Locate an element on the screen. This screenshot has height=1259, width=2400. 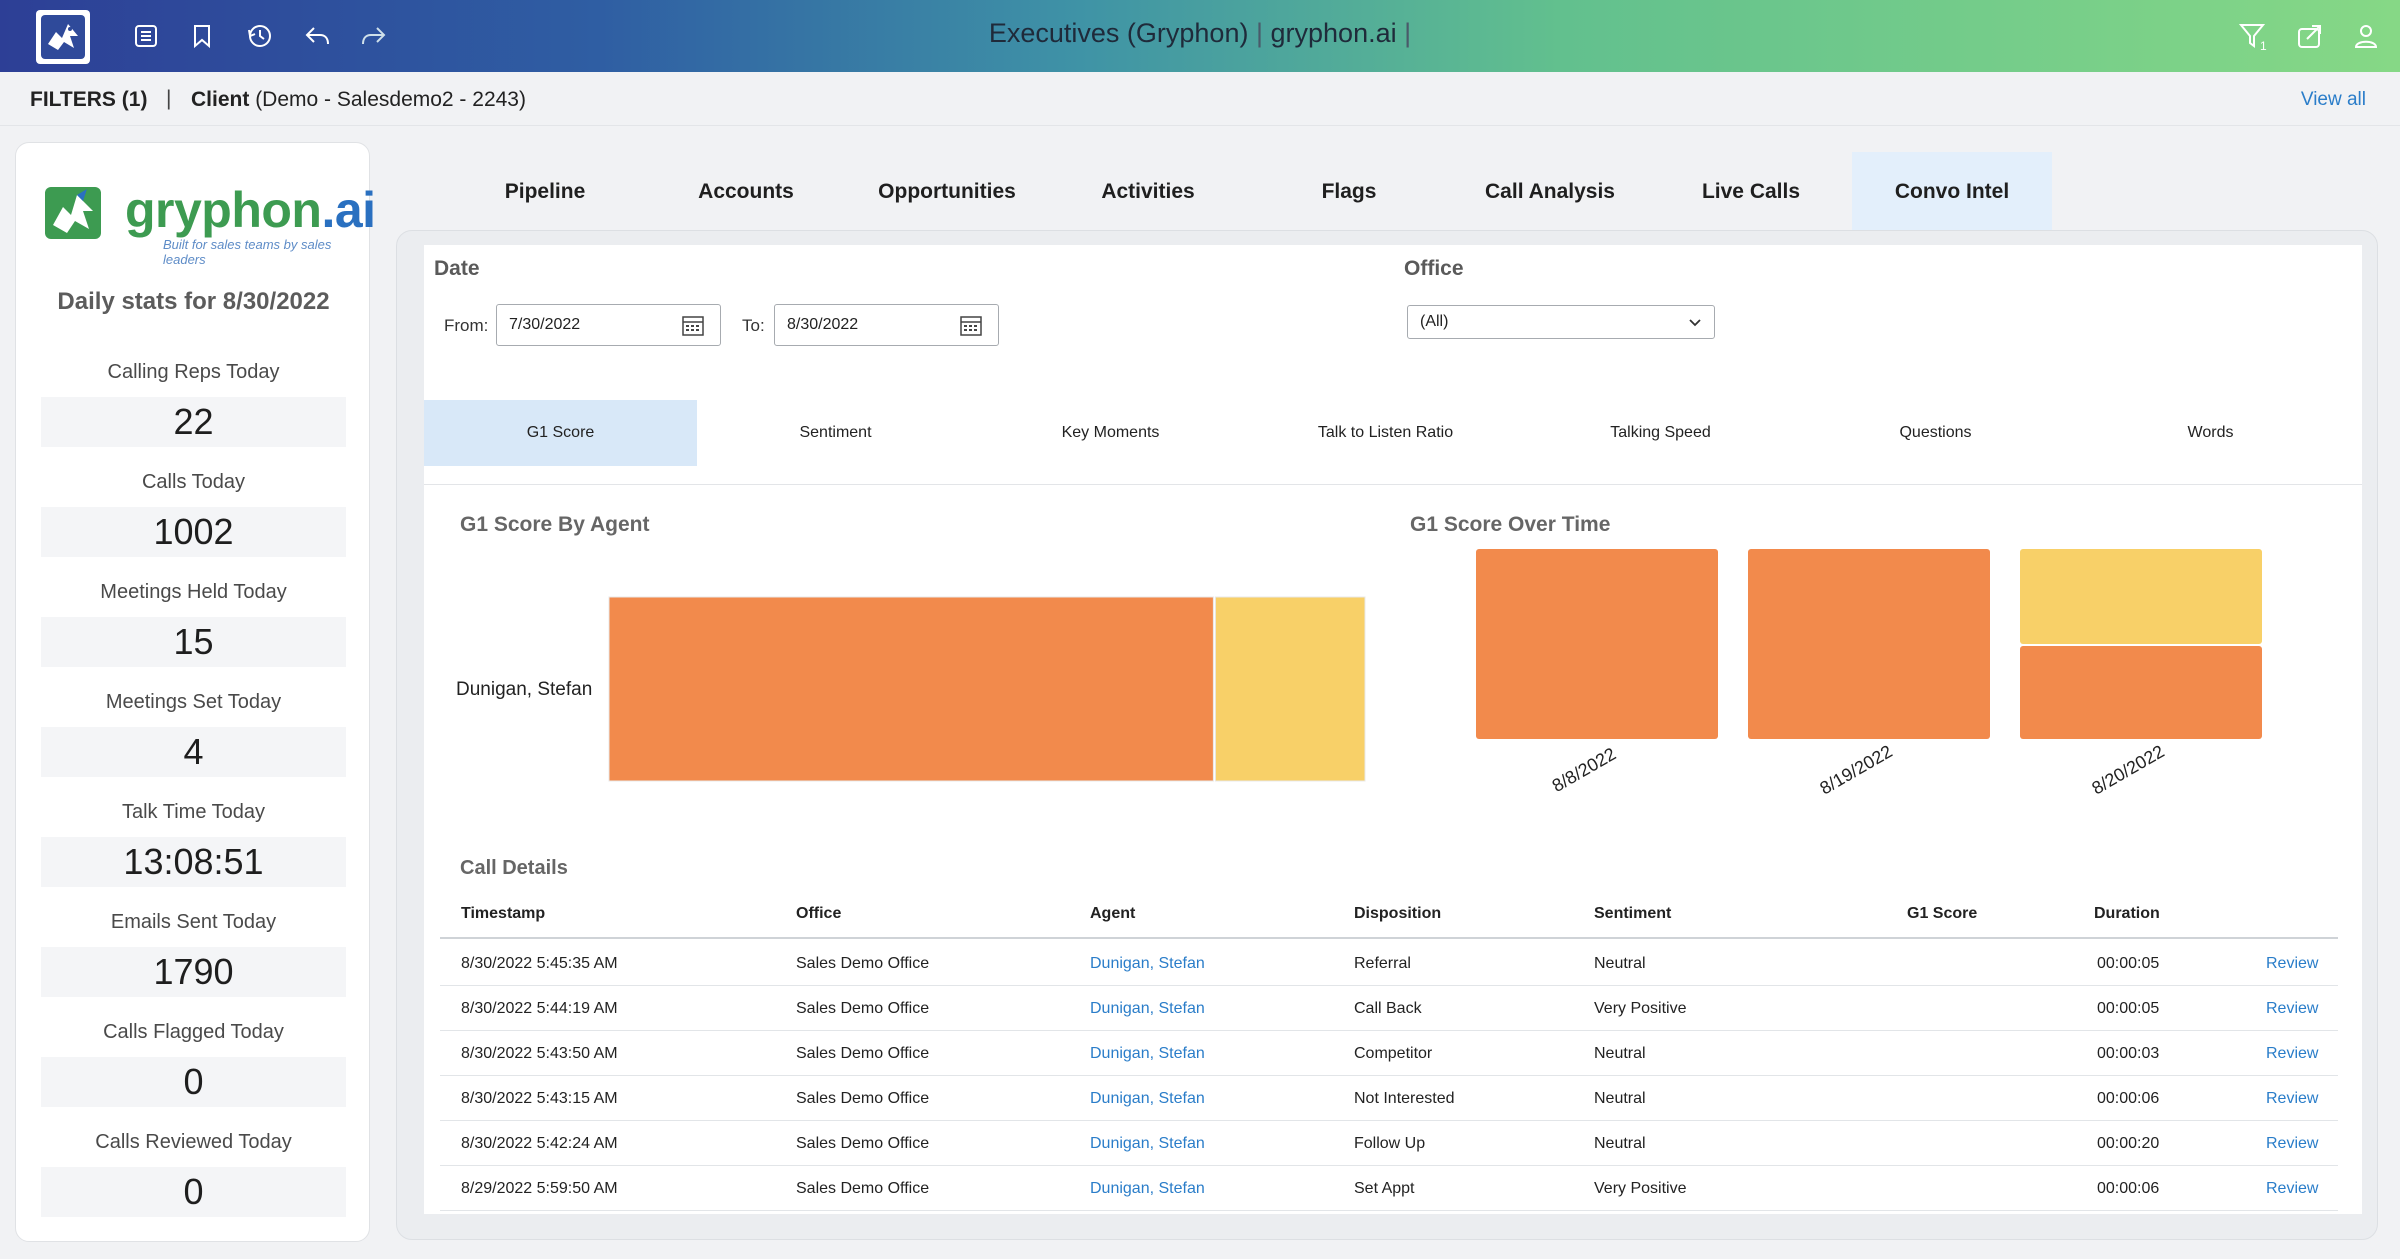
tab-flags: Flags is located at coordinates (1349, 191).